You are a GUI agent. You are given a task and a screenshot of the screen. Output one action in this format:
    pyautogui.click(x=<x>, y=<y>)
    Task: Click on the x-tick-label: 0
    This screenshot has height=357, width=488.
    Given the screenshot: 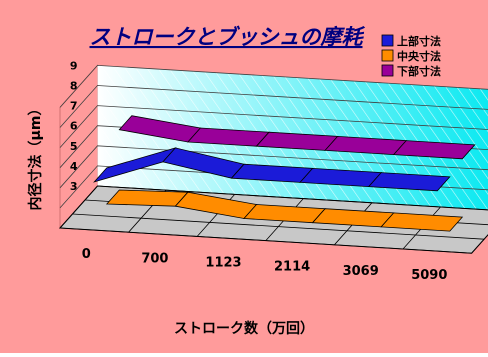 What is the action you would take?
    pyautogui.click(x=86, y=254)
    